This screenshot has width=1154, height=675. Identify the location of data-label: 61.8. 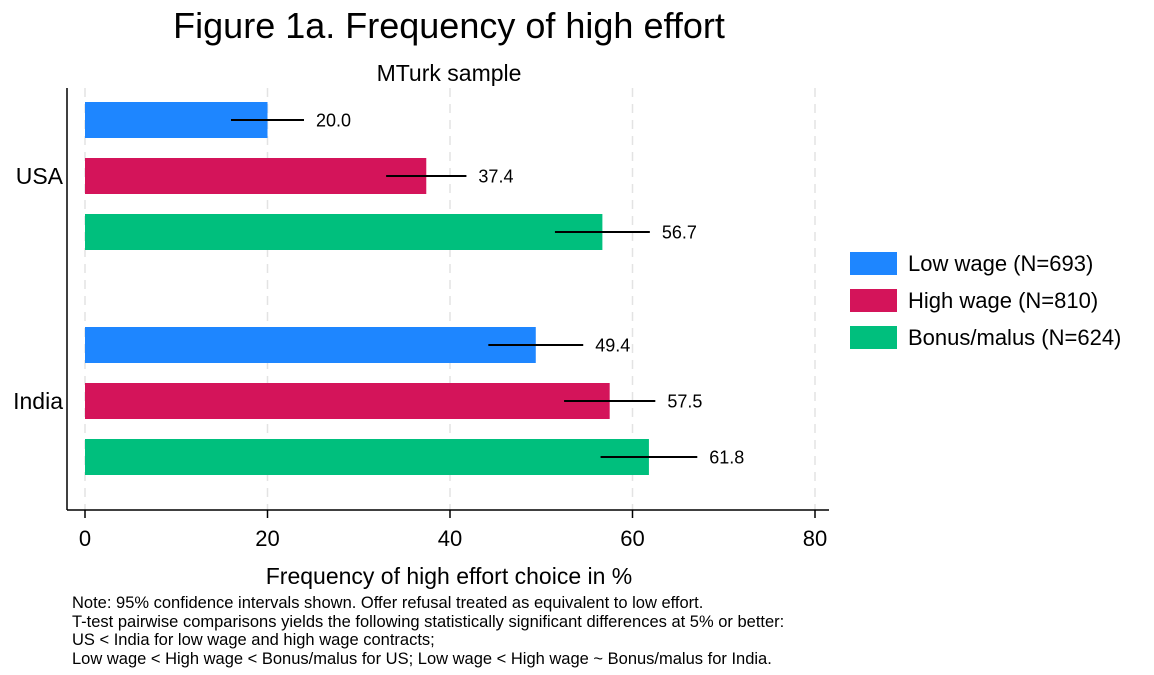
(726, 458).